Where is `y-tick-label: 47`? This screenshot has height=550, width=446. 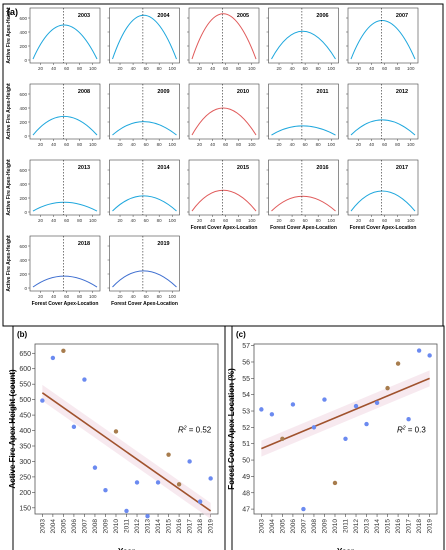
y-tick-label: 47 is located at coordinates (246, 510).